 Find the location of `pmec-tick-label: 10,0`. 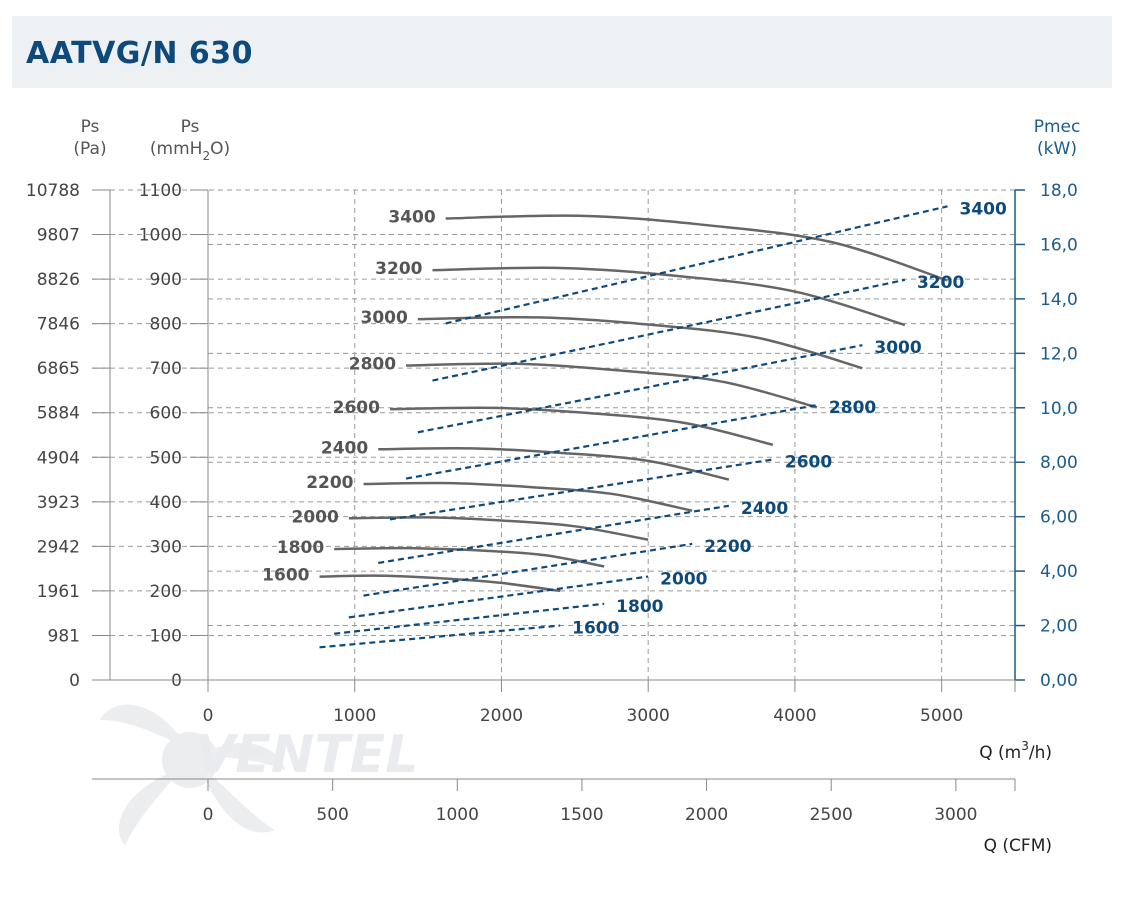

pmec-tick-label: 10,0 is located at coordinates (1059, 409).